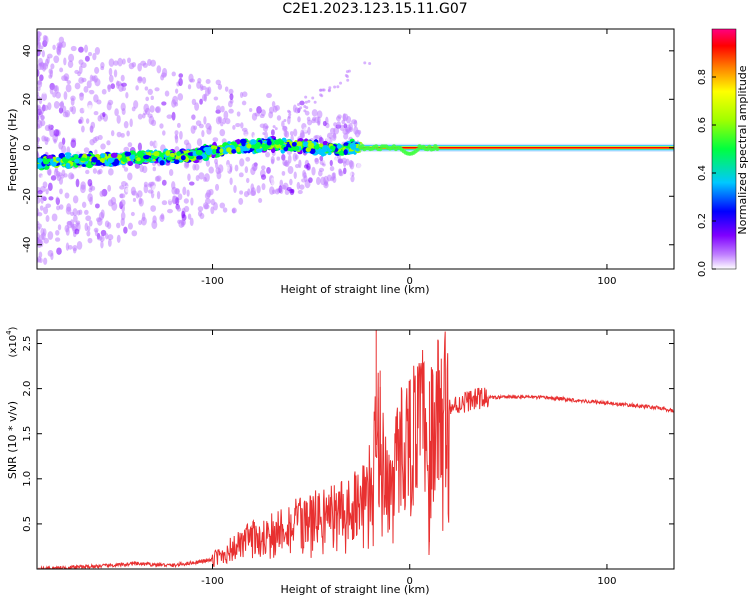  I want to click on colorbar-tick-label: 0.0, so click(702, 269).